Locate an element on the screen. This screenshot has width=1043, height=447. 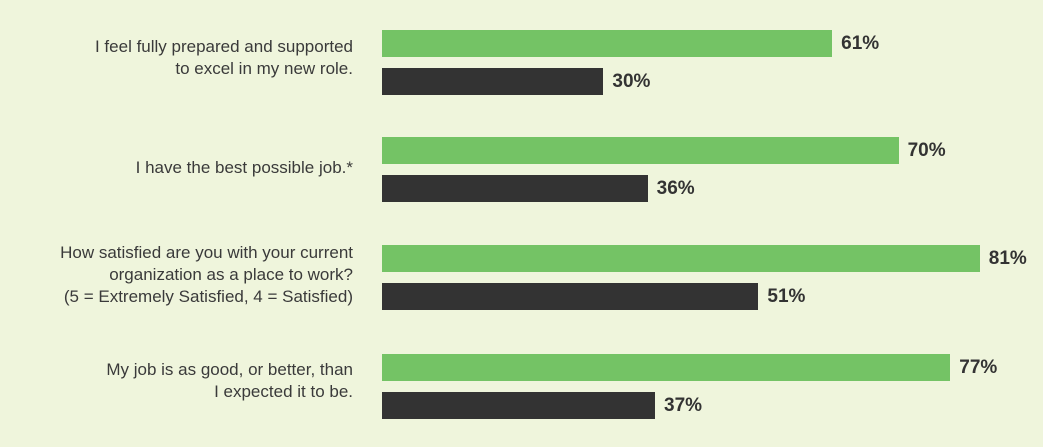
bar-value-label: 30% is located at coordinates (631, 81).